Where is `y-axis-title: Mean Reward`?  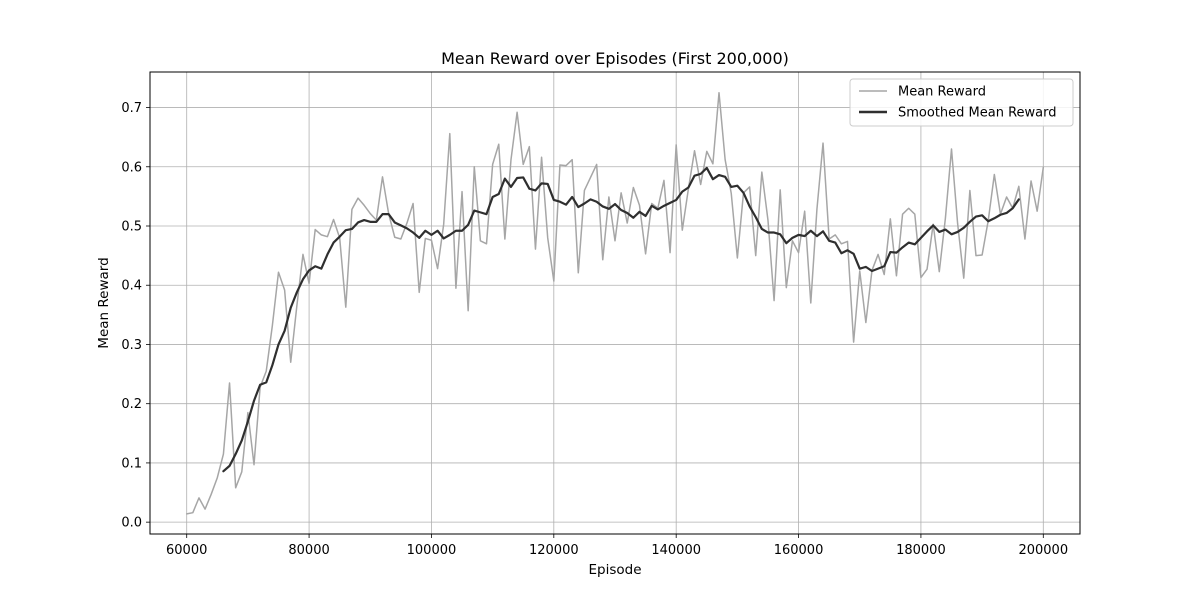
y-axis-title: Mean Reward is located at coordinates (104, 302).